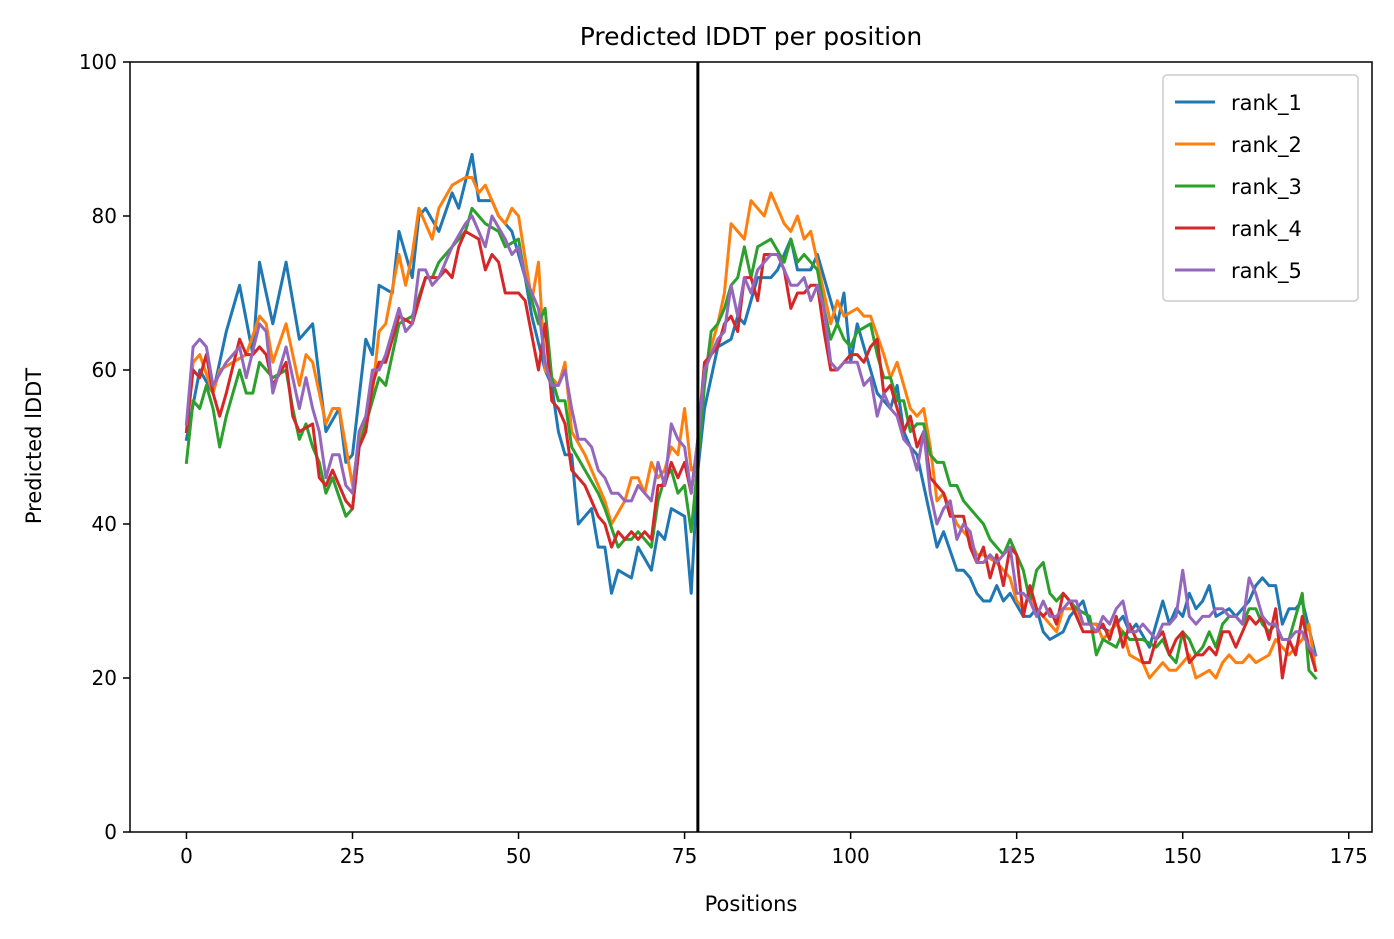 This screenshot has height=939, width=1394. I want to click on y-axis-label: Predicted lDDT, so click(34, 446).